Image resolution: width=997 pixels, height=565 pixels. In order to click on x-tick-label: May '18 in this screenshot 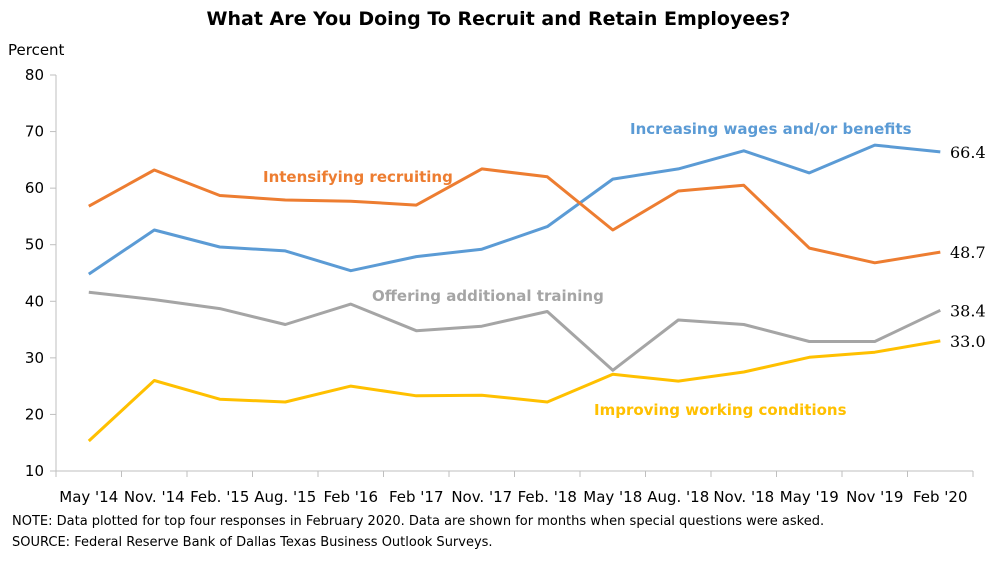, I will do `click(612, 497)`.